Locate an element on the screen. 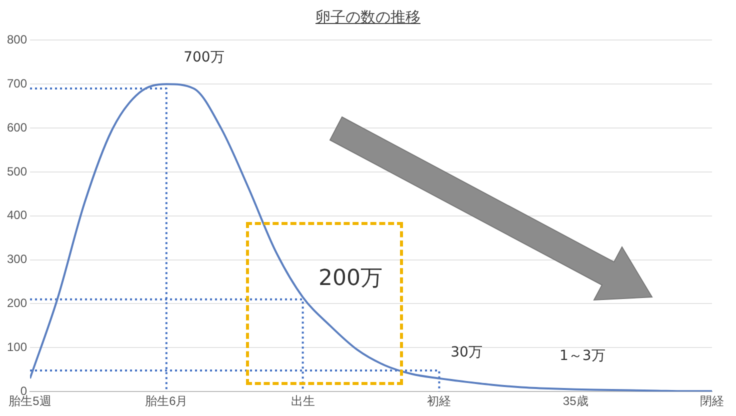 The height and width of the screenshot is (416, 736). y-tick-label: 600 is located at coordinates (17, 127).